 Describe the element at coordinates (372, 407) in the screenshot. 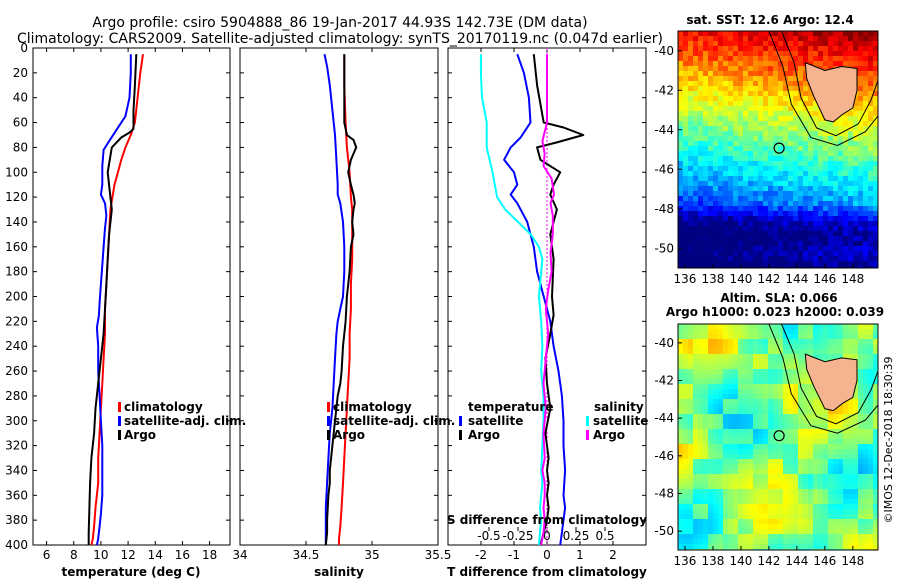

I see `legend-label-climatology: climatology` at that location.